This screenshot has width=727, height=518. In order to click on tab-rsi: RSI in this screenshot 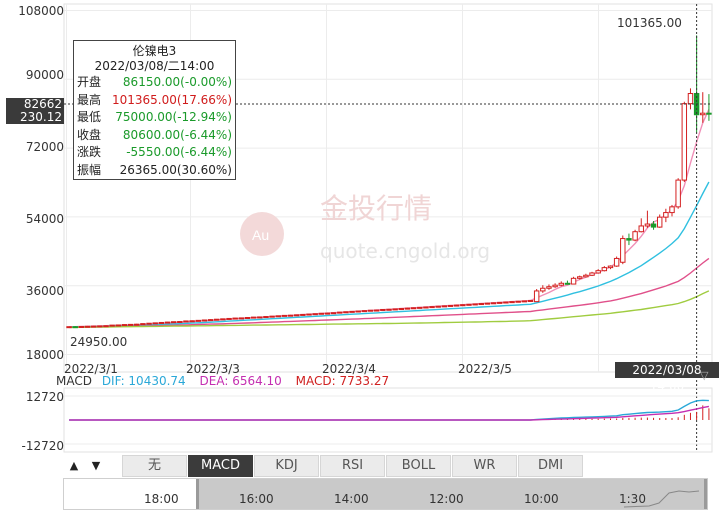, I will do `click(352, 466)`.